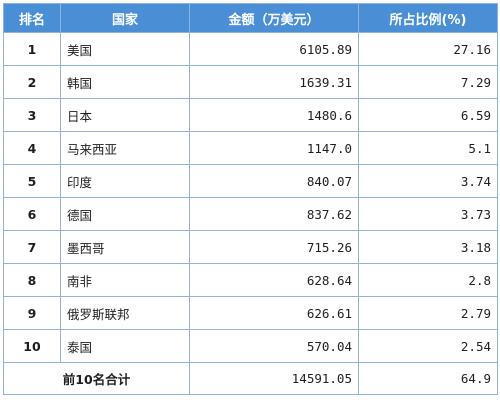  What do you see at coordinates (125, 313) in the screenshot?
I see `country-cell: 俄罗斯联邦` at bounding box center [125, 313].